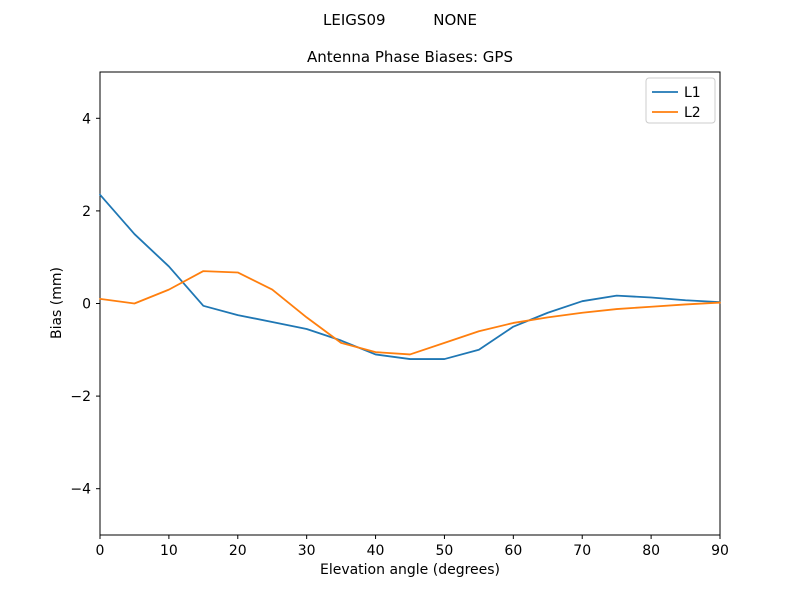 This screenshot has width=800, height=600. What do you see at coordinates (680, 100) in the screenshot?
I see `legend-box` at bounding box center [680, 100].